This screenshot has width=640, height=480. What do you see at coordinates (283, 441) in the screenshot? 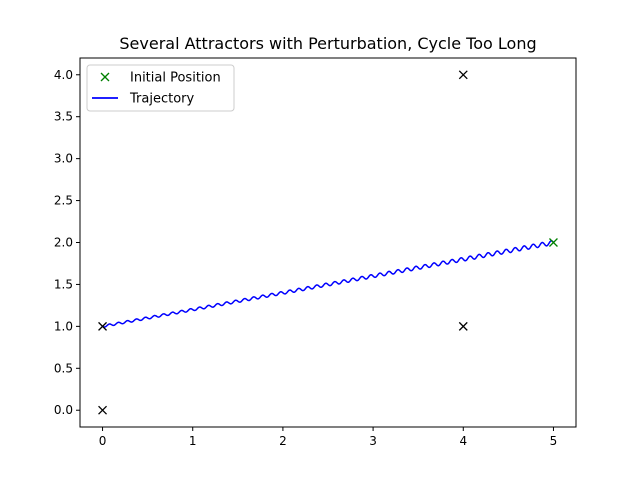
I see `x-tick-label: 2` at bounding box center [283, 441].